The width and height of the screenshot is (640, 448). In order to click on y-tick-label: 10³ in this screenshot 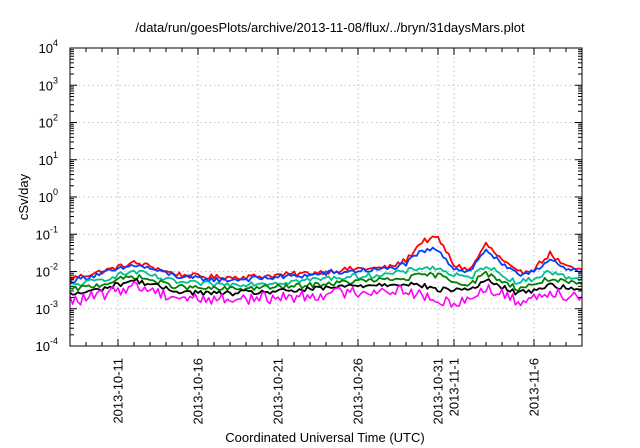, I will do `click(48, 84)`.